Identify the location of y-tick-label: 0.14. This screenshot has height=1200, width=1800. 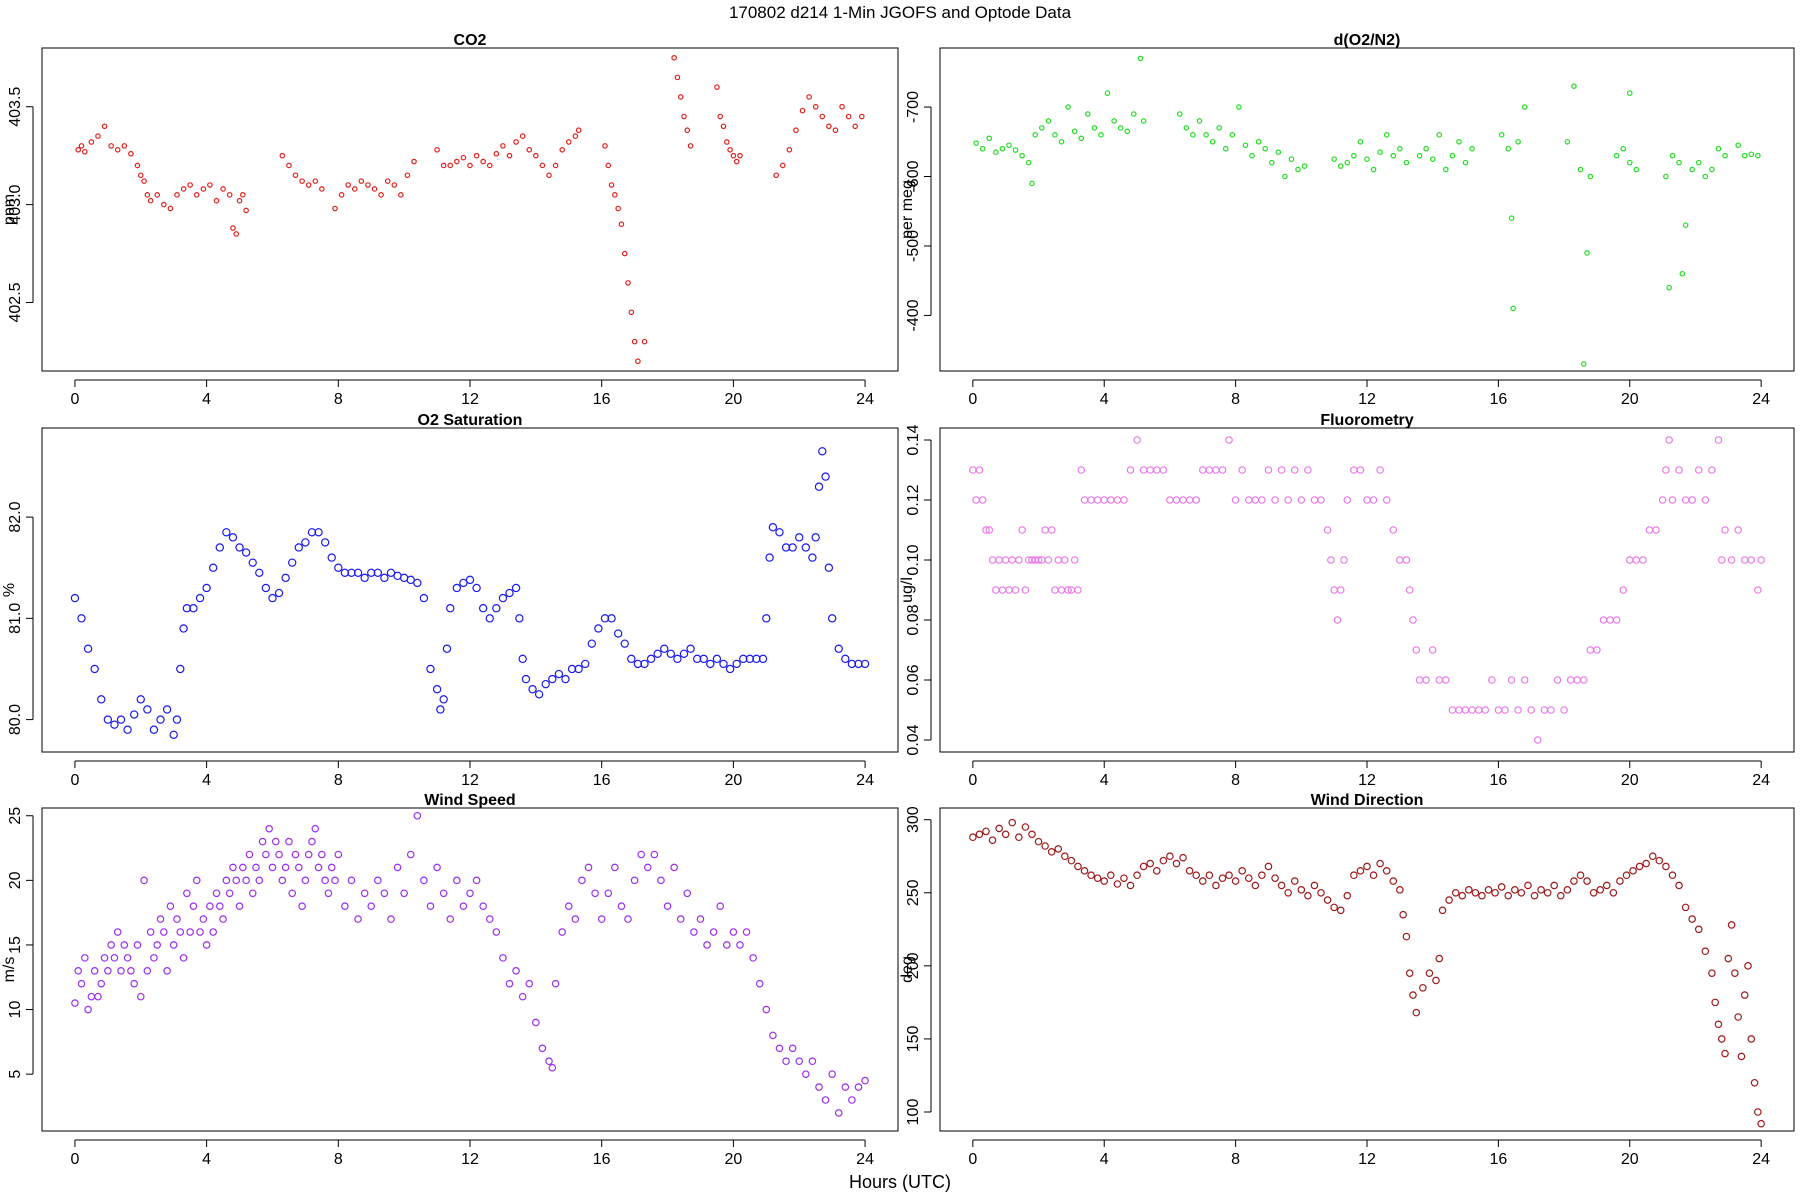
(913, 439).